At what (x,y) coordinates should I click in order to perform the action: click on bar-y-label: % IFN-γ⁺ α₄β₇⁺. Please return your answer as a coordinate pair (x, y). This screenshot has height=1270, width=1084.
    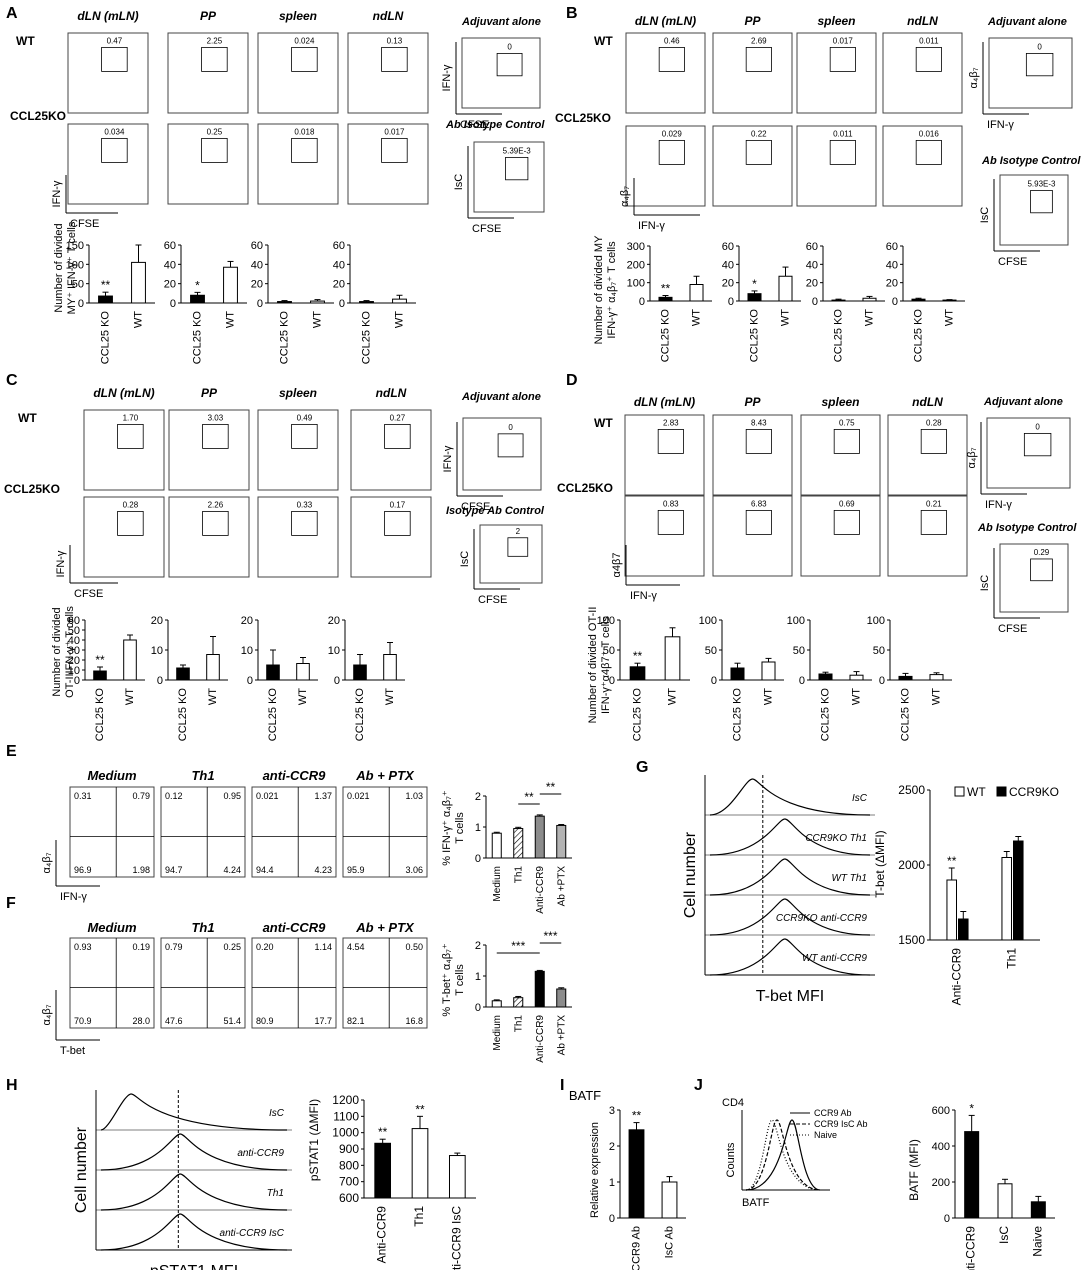
    Looking at the image, I should click on (447, 828).